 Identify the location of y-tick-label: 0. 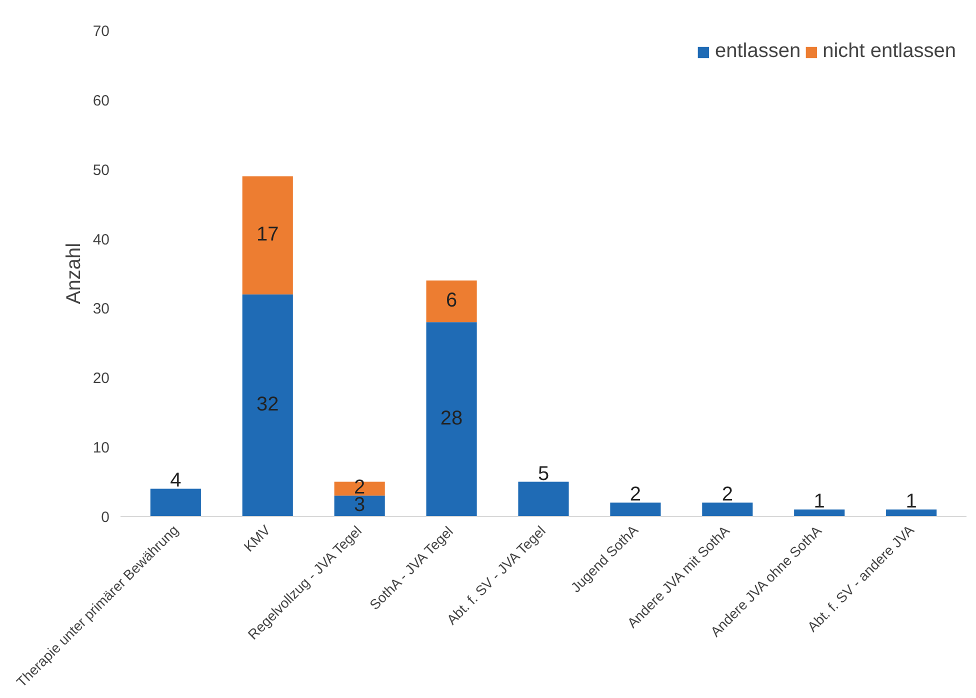
(105, 517).